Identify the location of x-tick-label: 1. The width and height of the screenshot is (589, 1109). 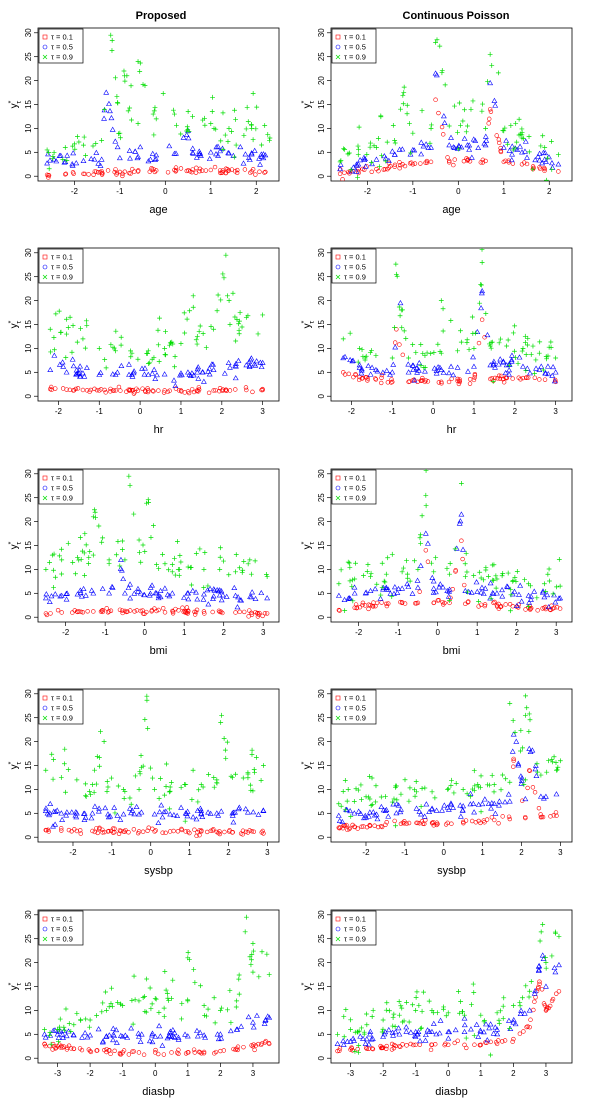
(211, 191).